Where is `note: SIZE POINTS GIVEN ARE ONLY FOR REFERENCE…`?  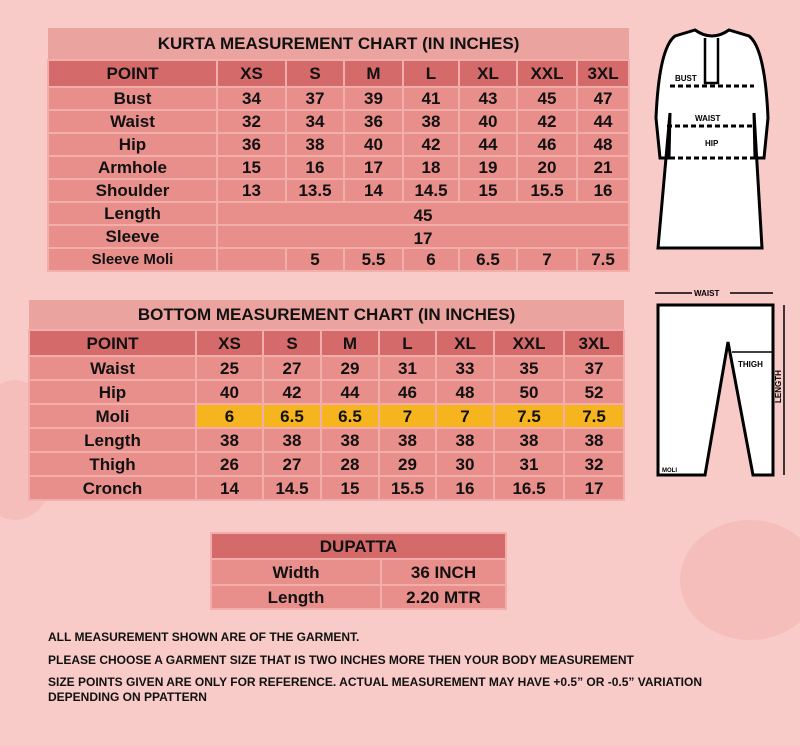 note: SIZE POINTS GIVEN ARE ONLY FOR REFERENCE… is located at coordinates (375, 682).